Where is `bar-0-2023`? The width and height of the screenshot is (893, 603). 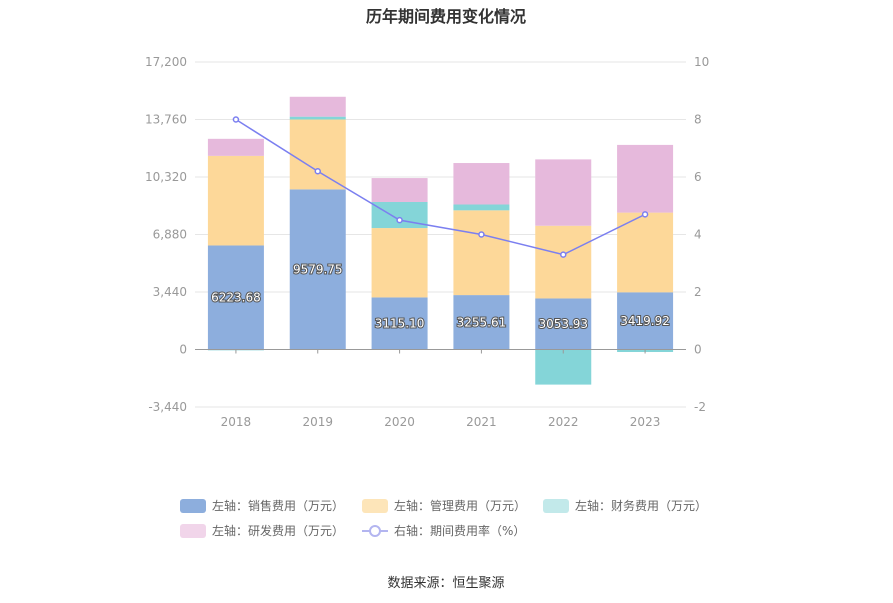
bar-0-2023 is located at coordinates (645, 321).